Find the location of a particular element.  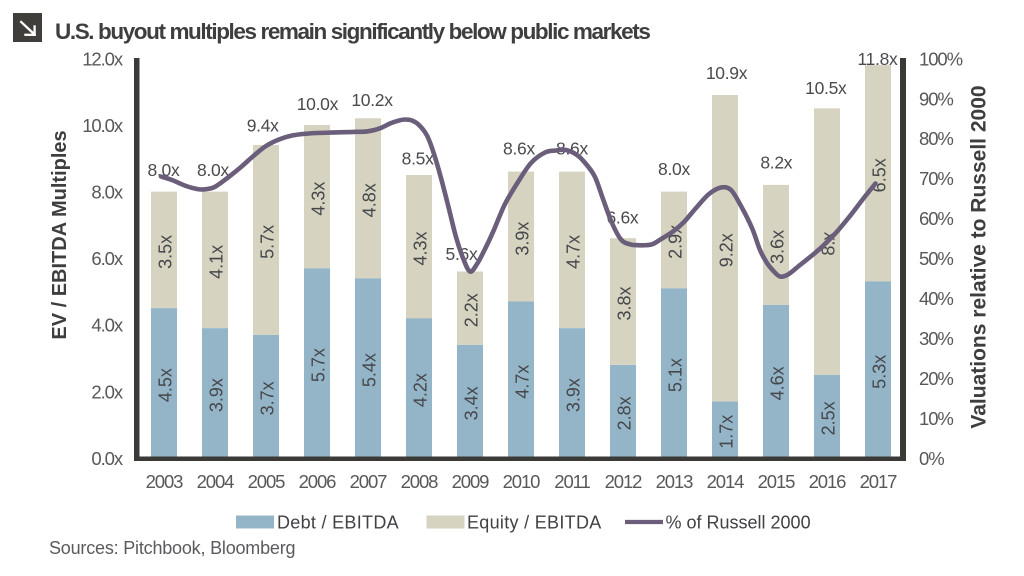

svg-text: 12.0x is located at coordinates (103, 58).